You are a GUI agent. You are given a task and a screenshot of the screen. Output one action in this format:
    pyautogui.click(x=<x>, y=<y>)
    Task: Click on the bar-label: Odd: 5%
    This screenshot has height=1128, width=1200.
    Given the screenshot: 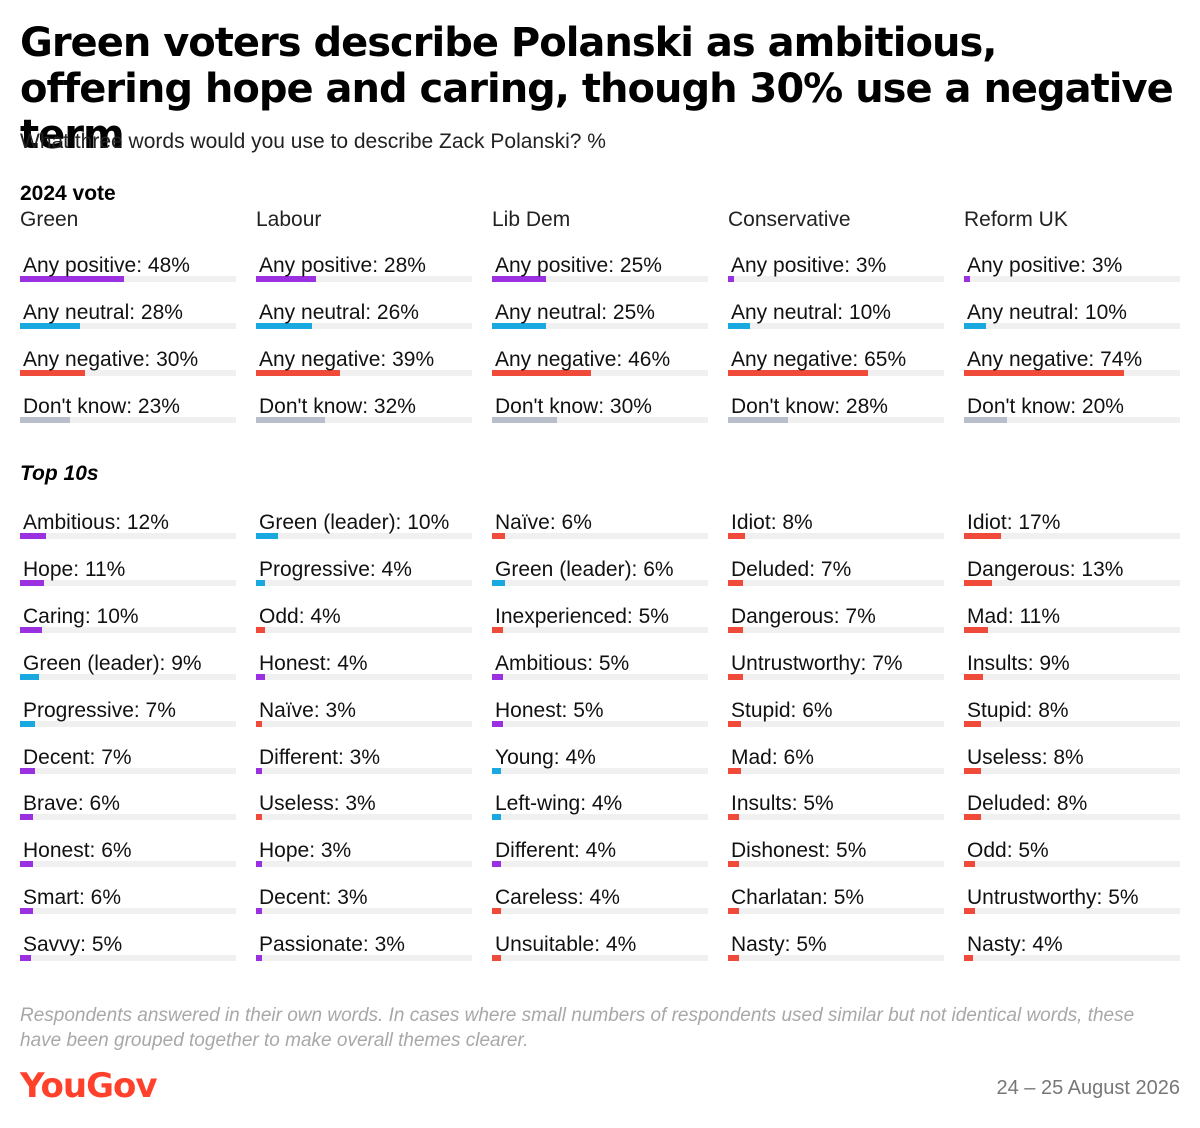 What is the action you would take?
    pyautogui.click(x=1008, y=851)
    